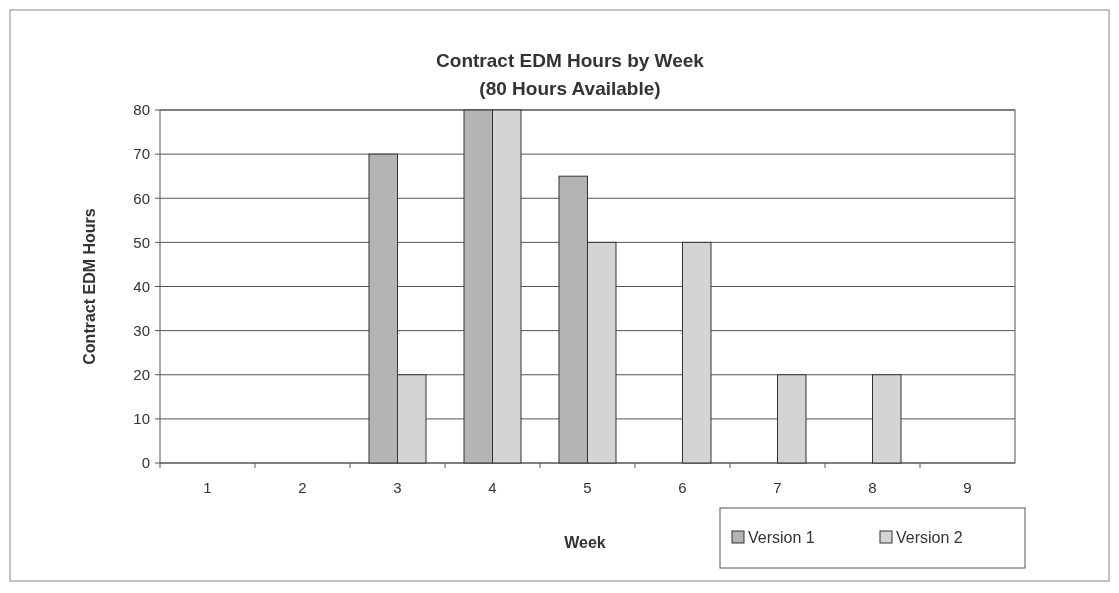 This screenshot has height=593, width=1119. I want to click on y-tick-label: 10, so click(141, 419).